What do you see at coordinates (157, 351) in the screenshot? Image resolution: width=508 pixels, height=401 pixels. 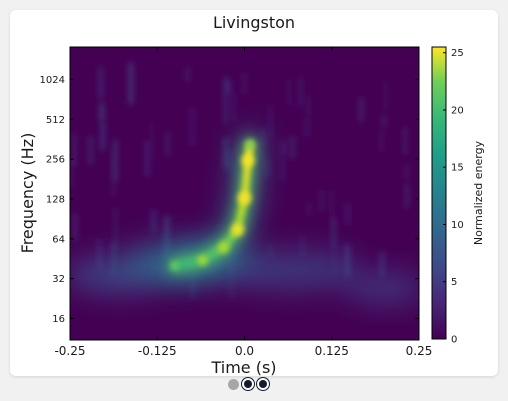 I see `x-tick-label: -0.125` at bounding box center [157, 351].